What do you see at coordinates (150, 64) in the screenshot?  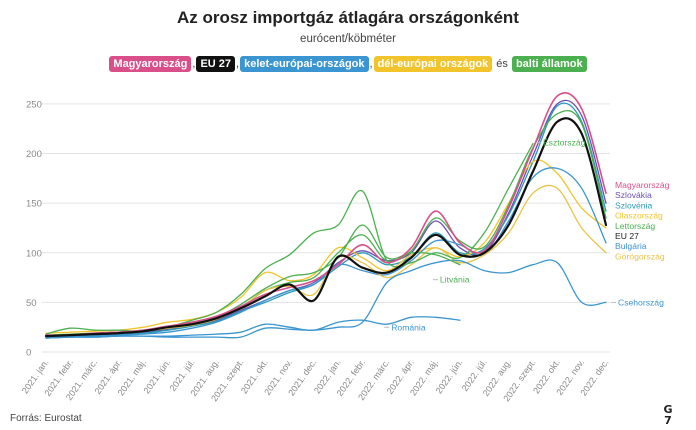 I see `legend-item: Magyarország` at bounding box center [150, 64].